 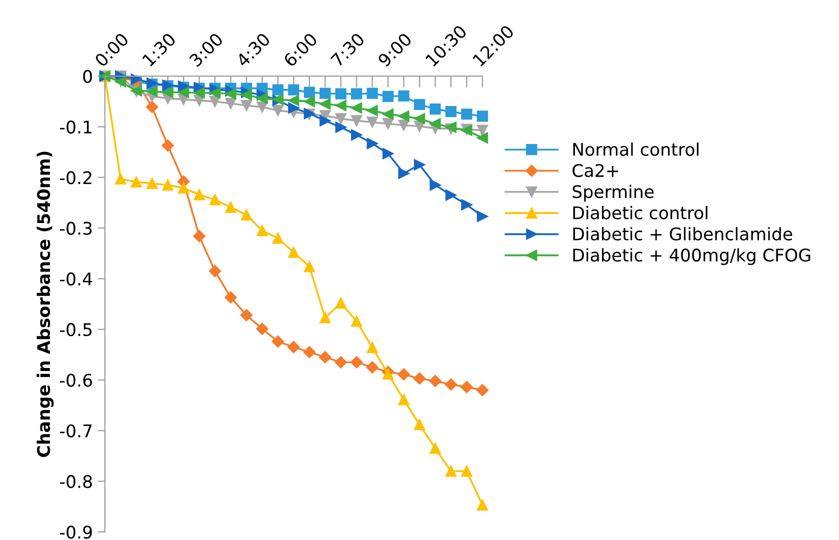 I want to click on y-tick-label: -0.3, so click(x=76, y=228).